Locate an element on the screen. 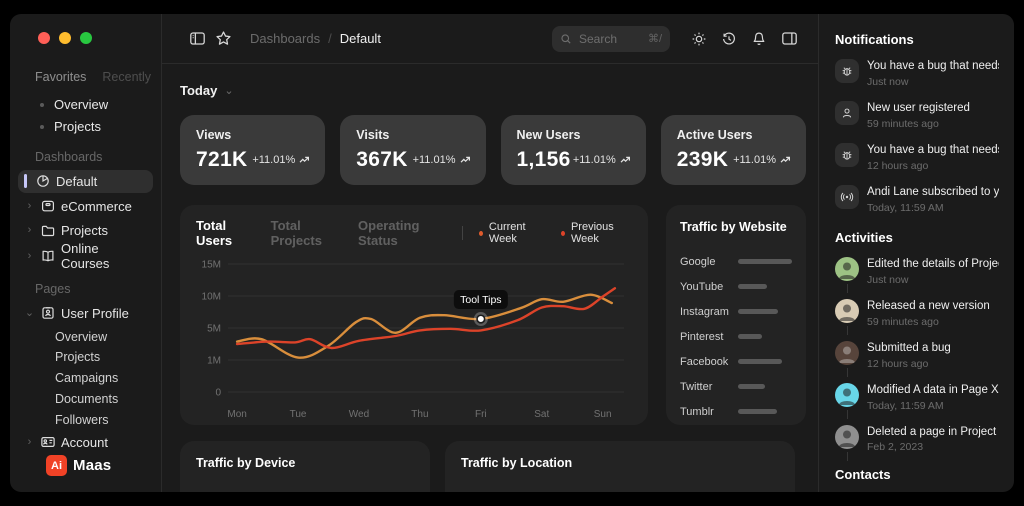 This screenshot has width=1024, height=506. window-controls is located at coordinates (85, 38).